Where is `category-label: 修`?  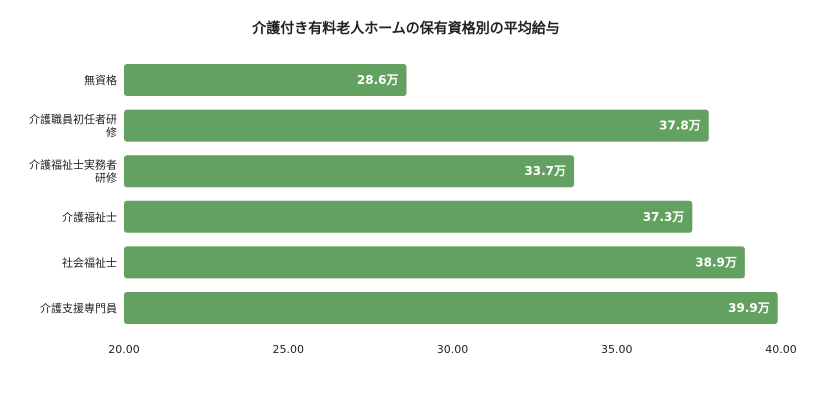
category-label: 修 is located at coordinates (111, 132).